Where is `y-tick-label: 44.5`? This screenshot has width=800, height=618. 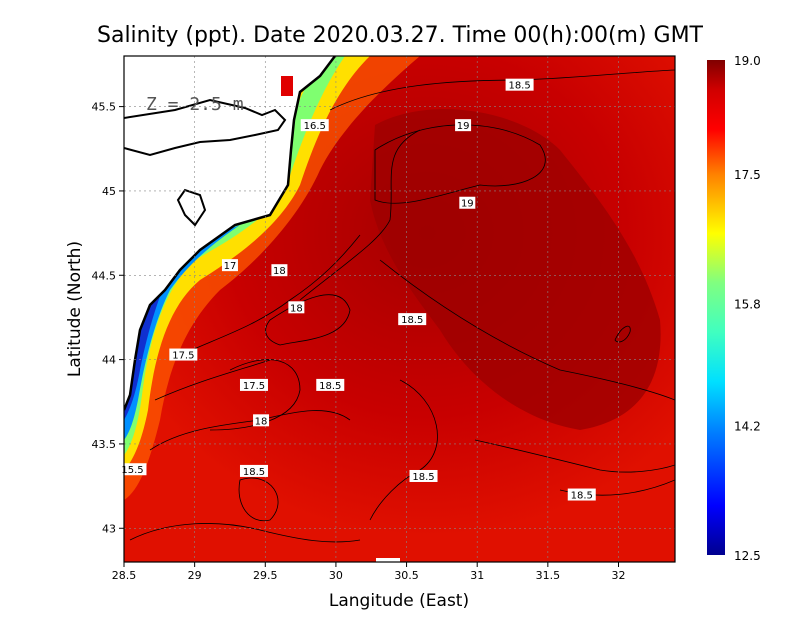 y-tick-label: 44.5 is located at coordinates (104, 275).